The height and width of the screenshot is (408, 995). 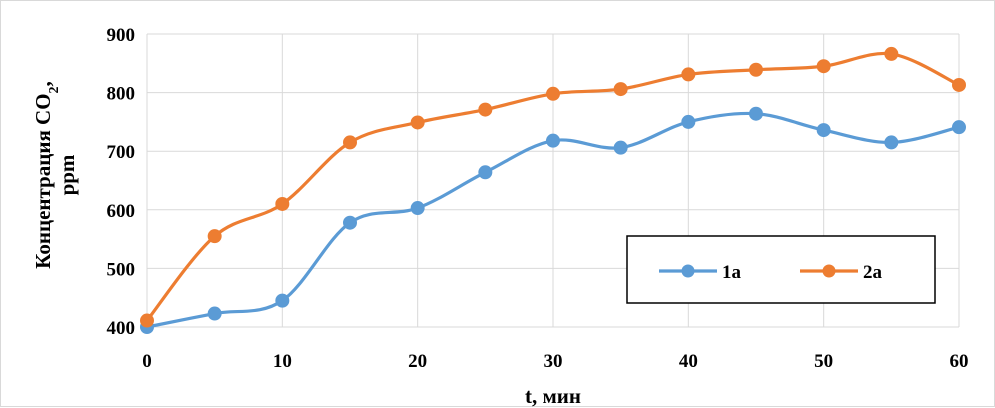 I want to click on y-tick-label: 900, so click(x=121, y=35).